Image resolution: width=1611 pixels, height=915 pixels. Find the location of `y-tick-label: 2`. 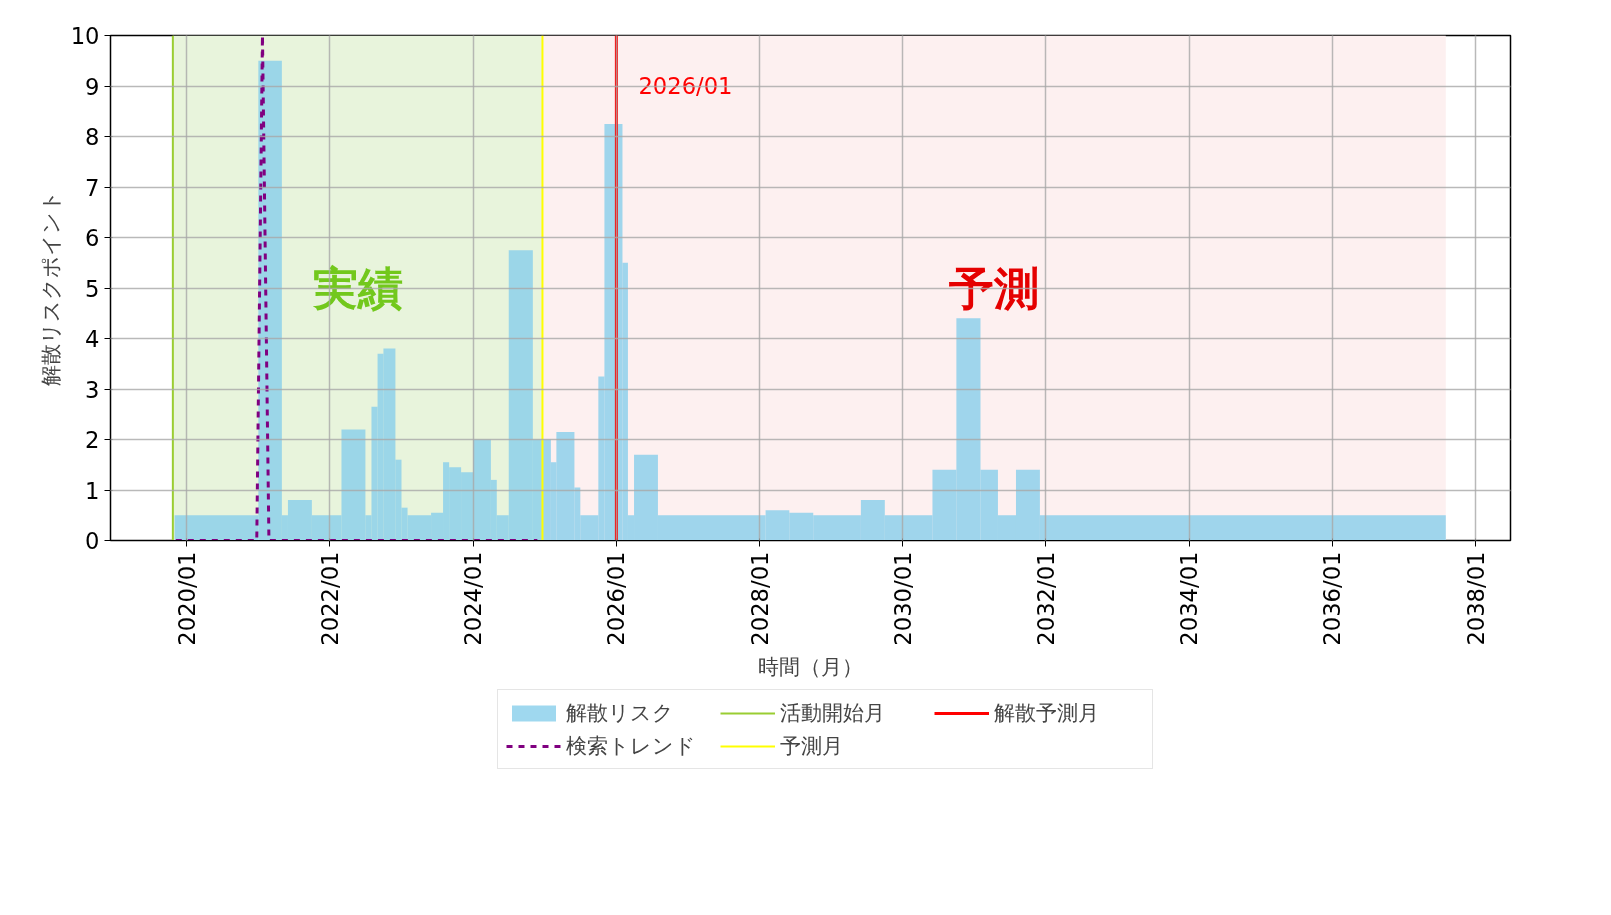

y-tick-label: 2 is located at coordinates (92, 440).